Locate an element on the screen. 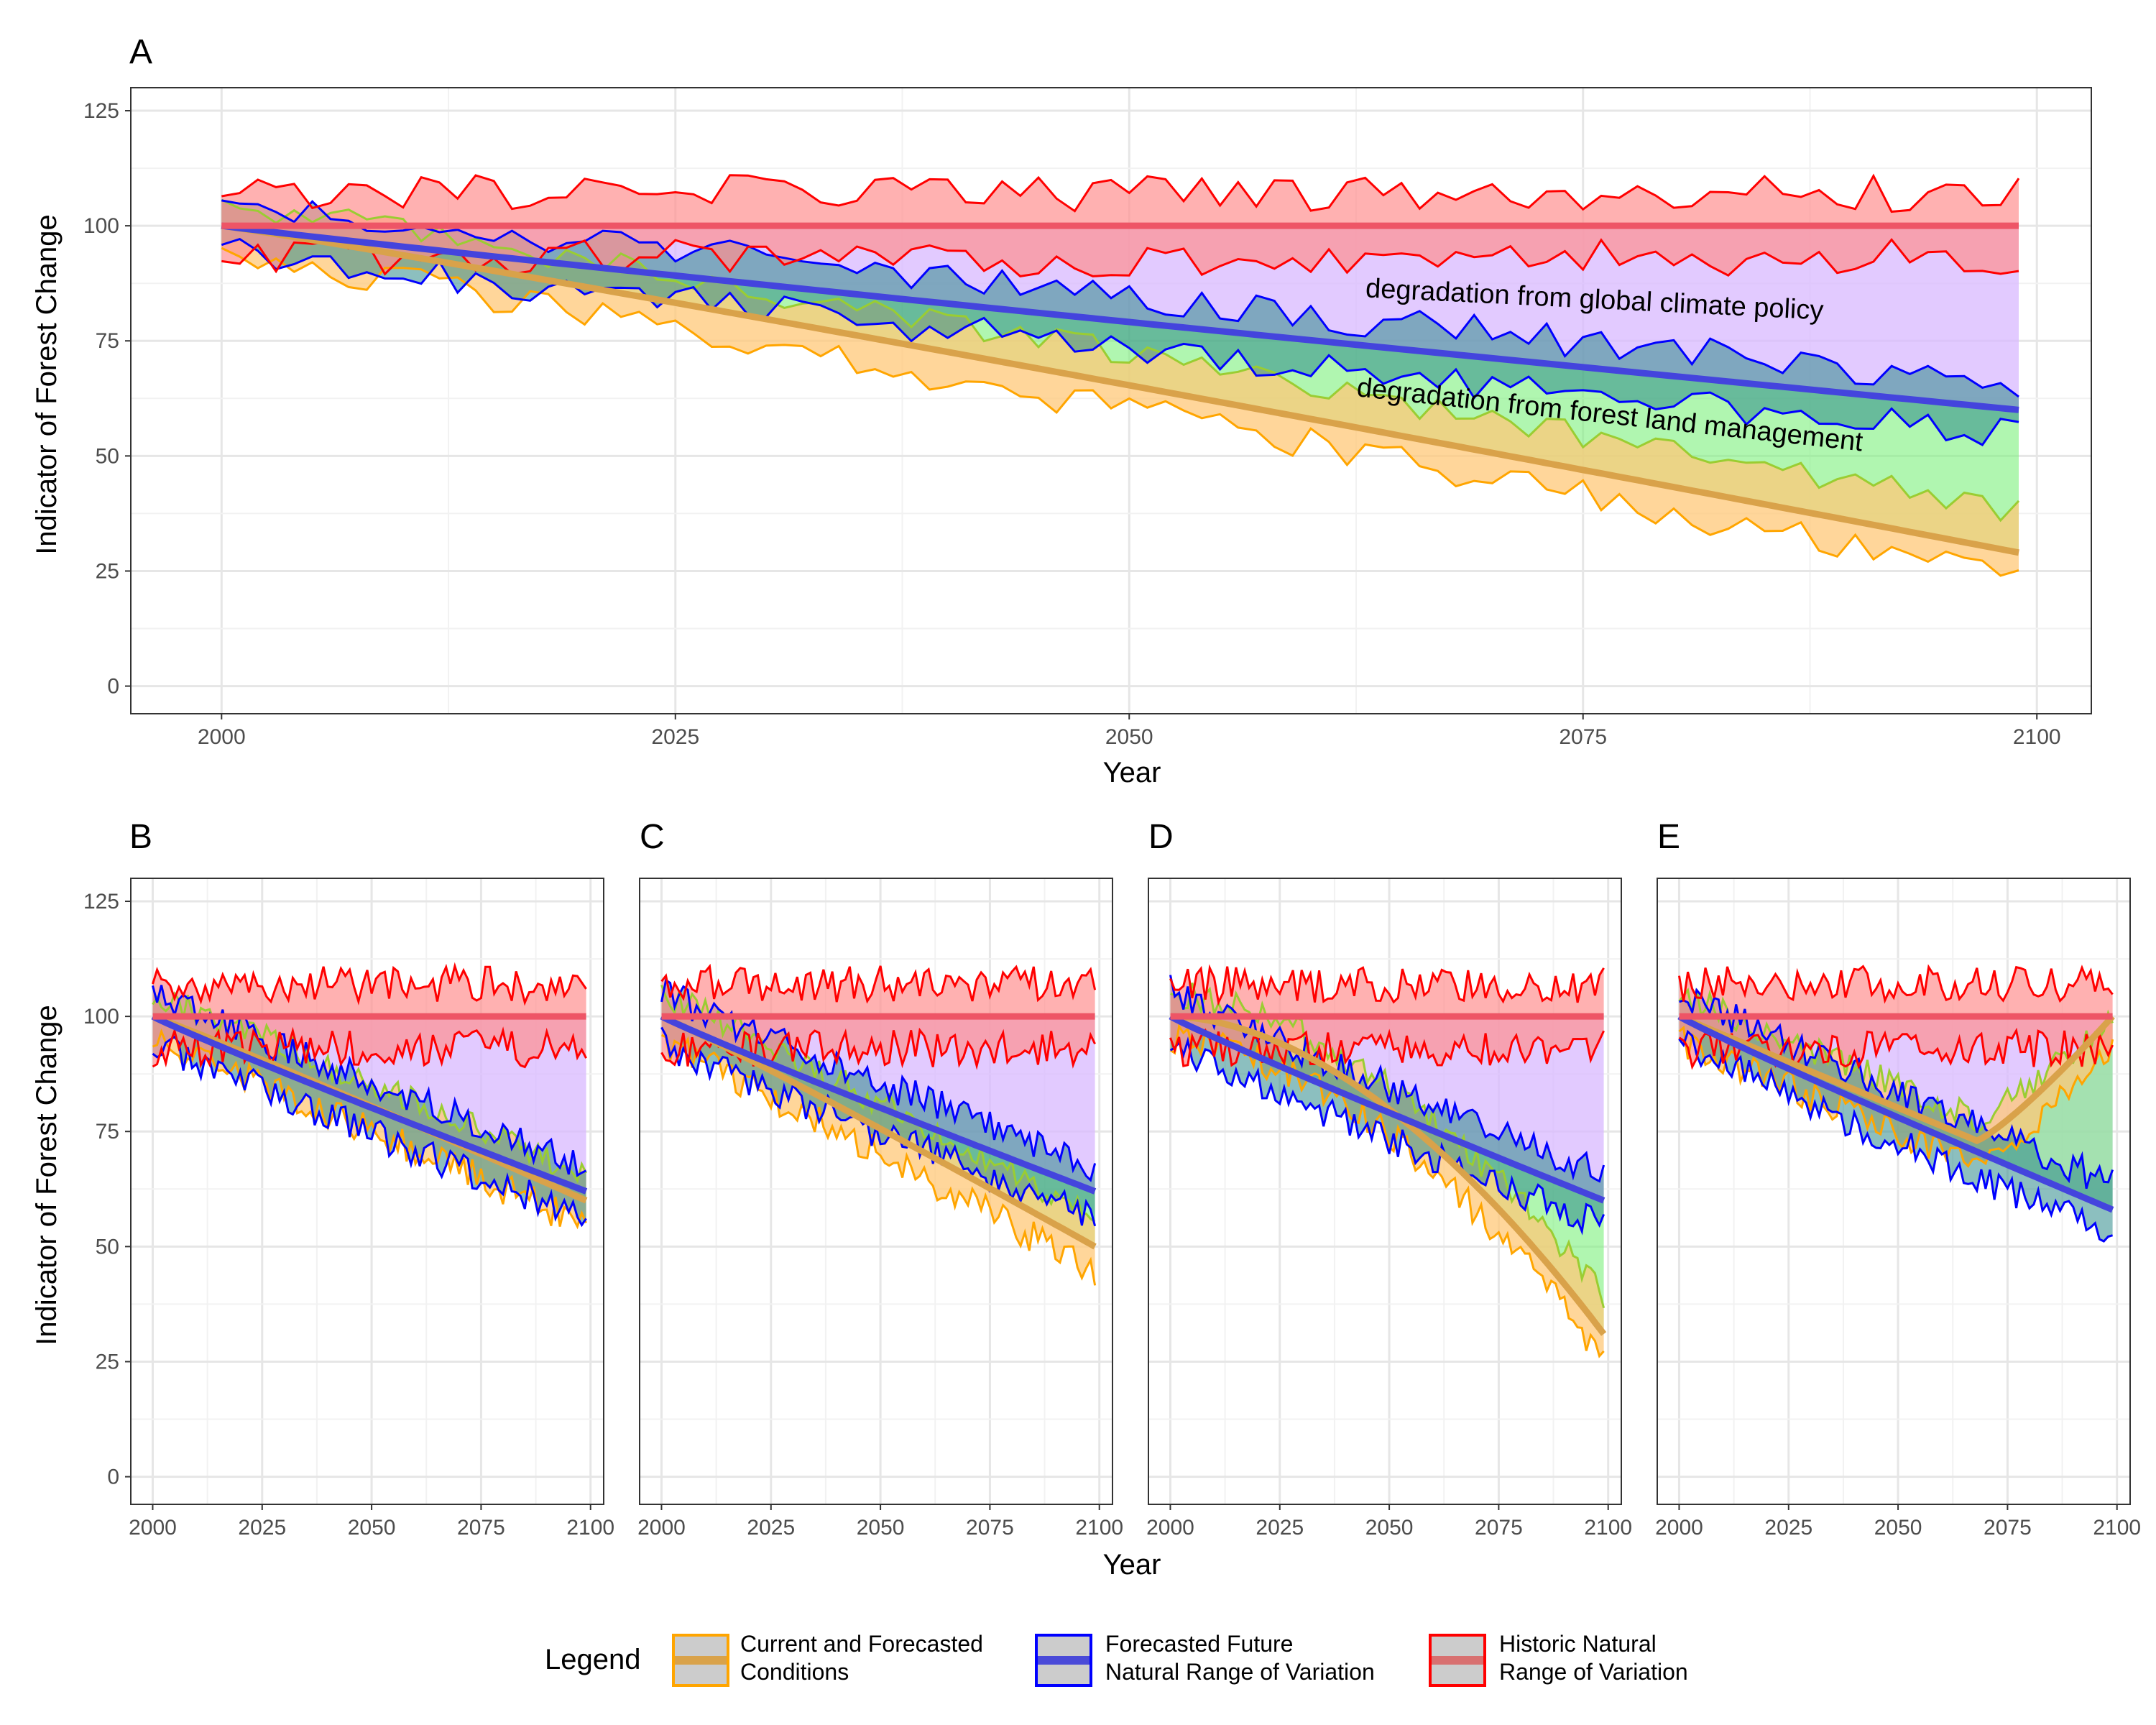 The image size is (2156, 1725). legend-title: Legend is located at coordinates (592, 1659).